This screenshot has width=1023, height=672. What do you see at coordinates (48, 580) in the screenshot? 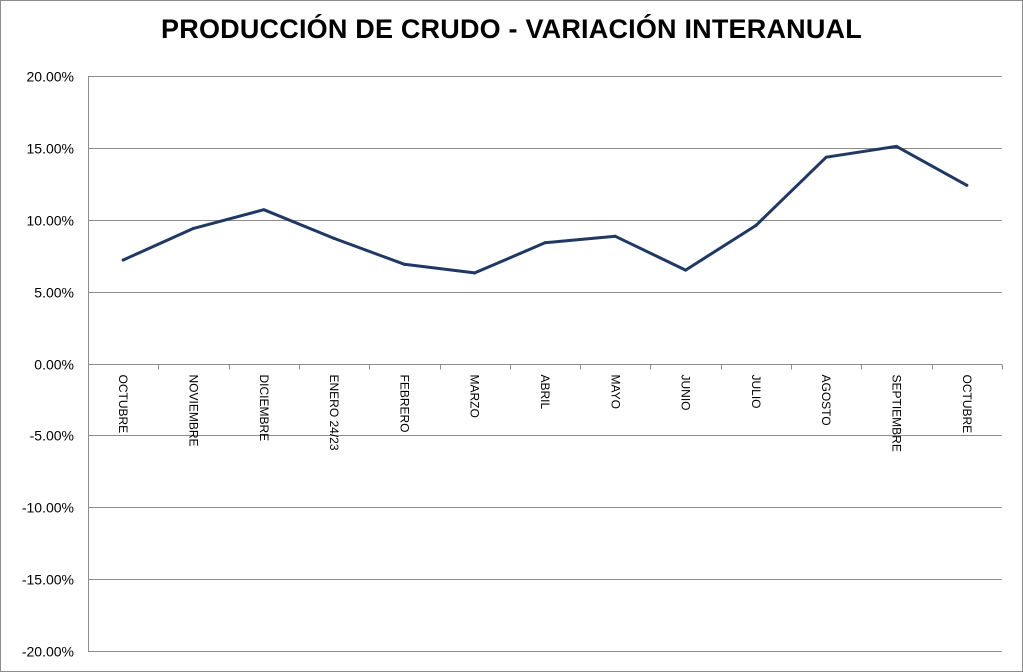
I see `y-tick-label: -15.00%` at bounding box center [48, 580].